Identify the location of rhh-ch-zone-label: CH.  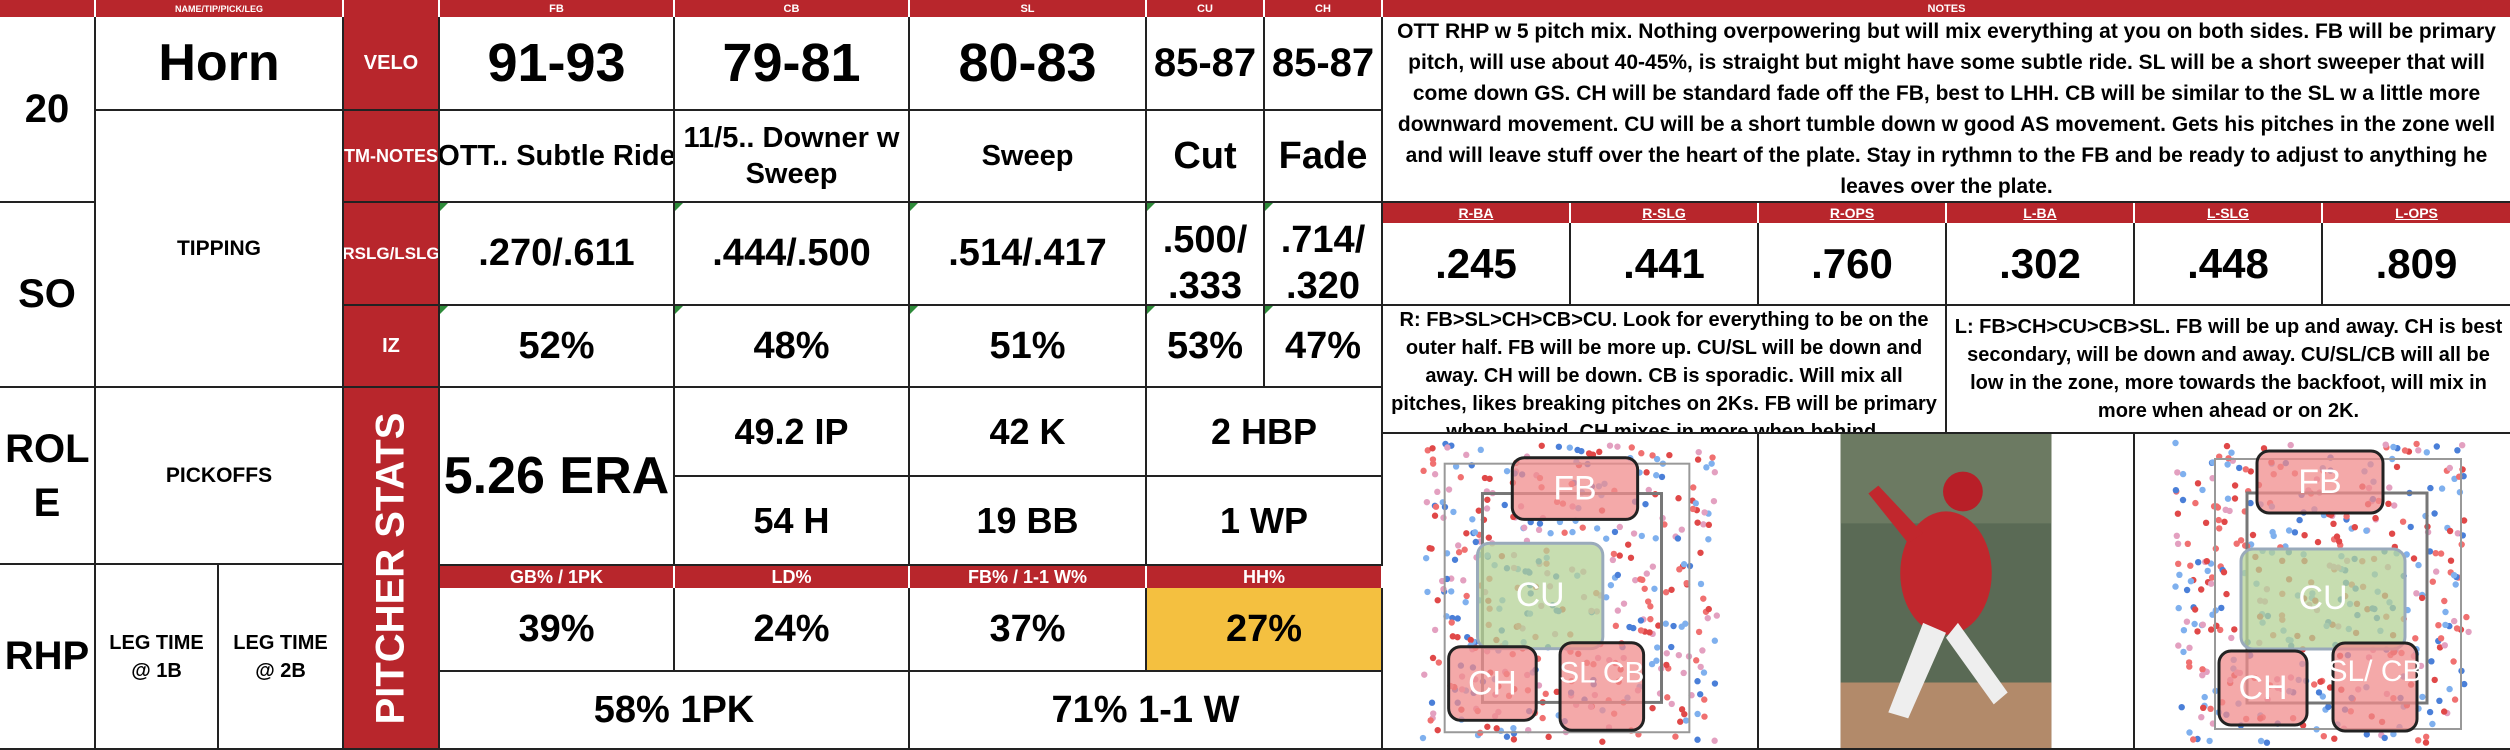
(1492, 683).